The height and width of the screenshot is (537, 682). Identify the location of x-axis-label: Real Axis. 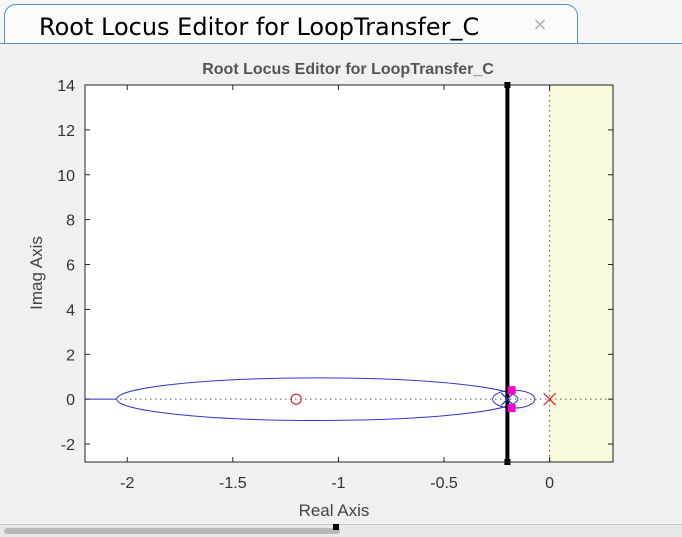
(334, 510).